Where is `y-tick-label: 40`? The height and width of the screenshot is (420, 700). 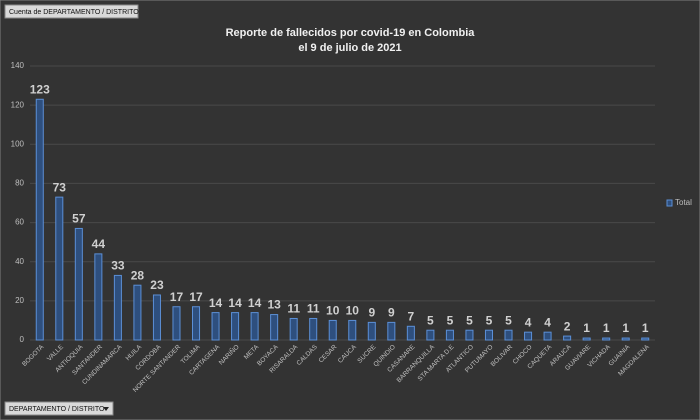 y-tick-label: 40 is located at coordinates (19, 261).